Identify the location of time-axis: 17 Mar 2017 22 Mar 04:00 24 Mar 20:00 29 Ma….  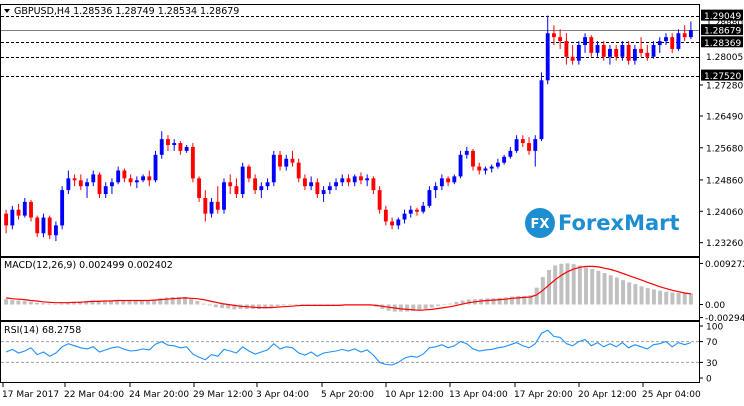
(351, 391).